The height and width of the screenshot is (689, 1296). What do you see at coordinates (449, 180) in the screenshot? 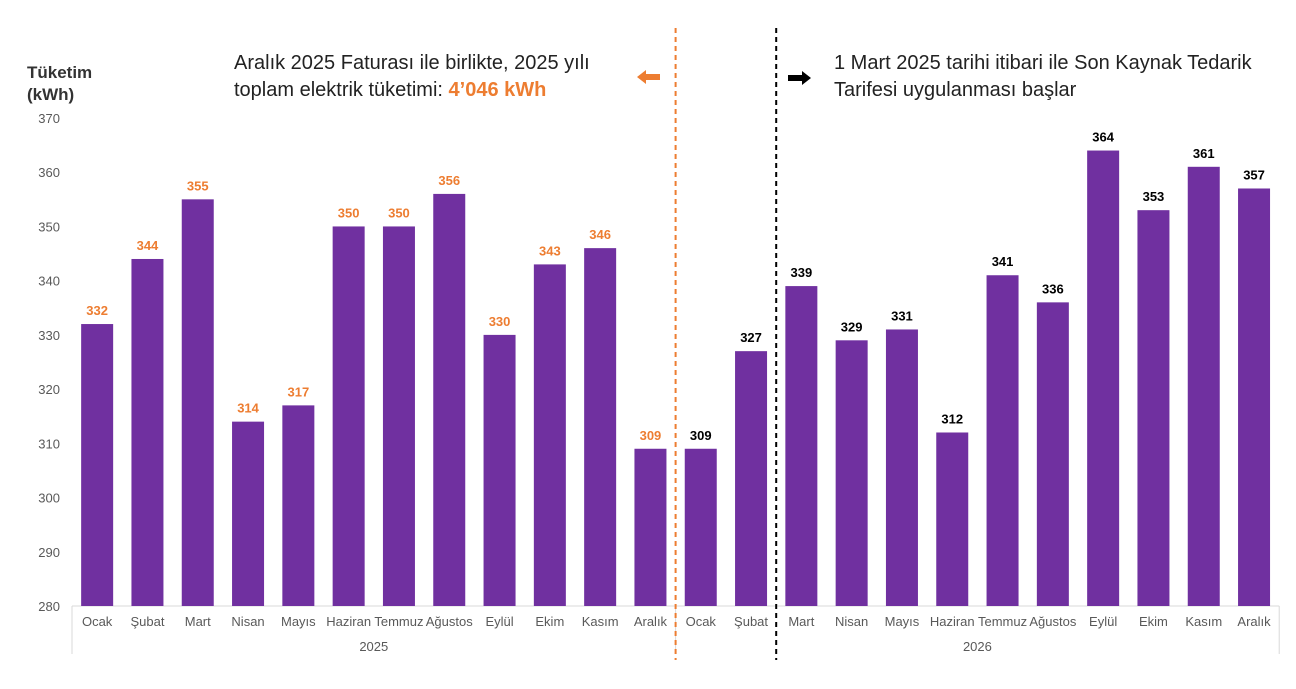
I see `data-label: 356` at bounding box center [449, 180].